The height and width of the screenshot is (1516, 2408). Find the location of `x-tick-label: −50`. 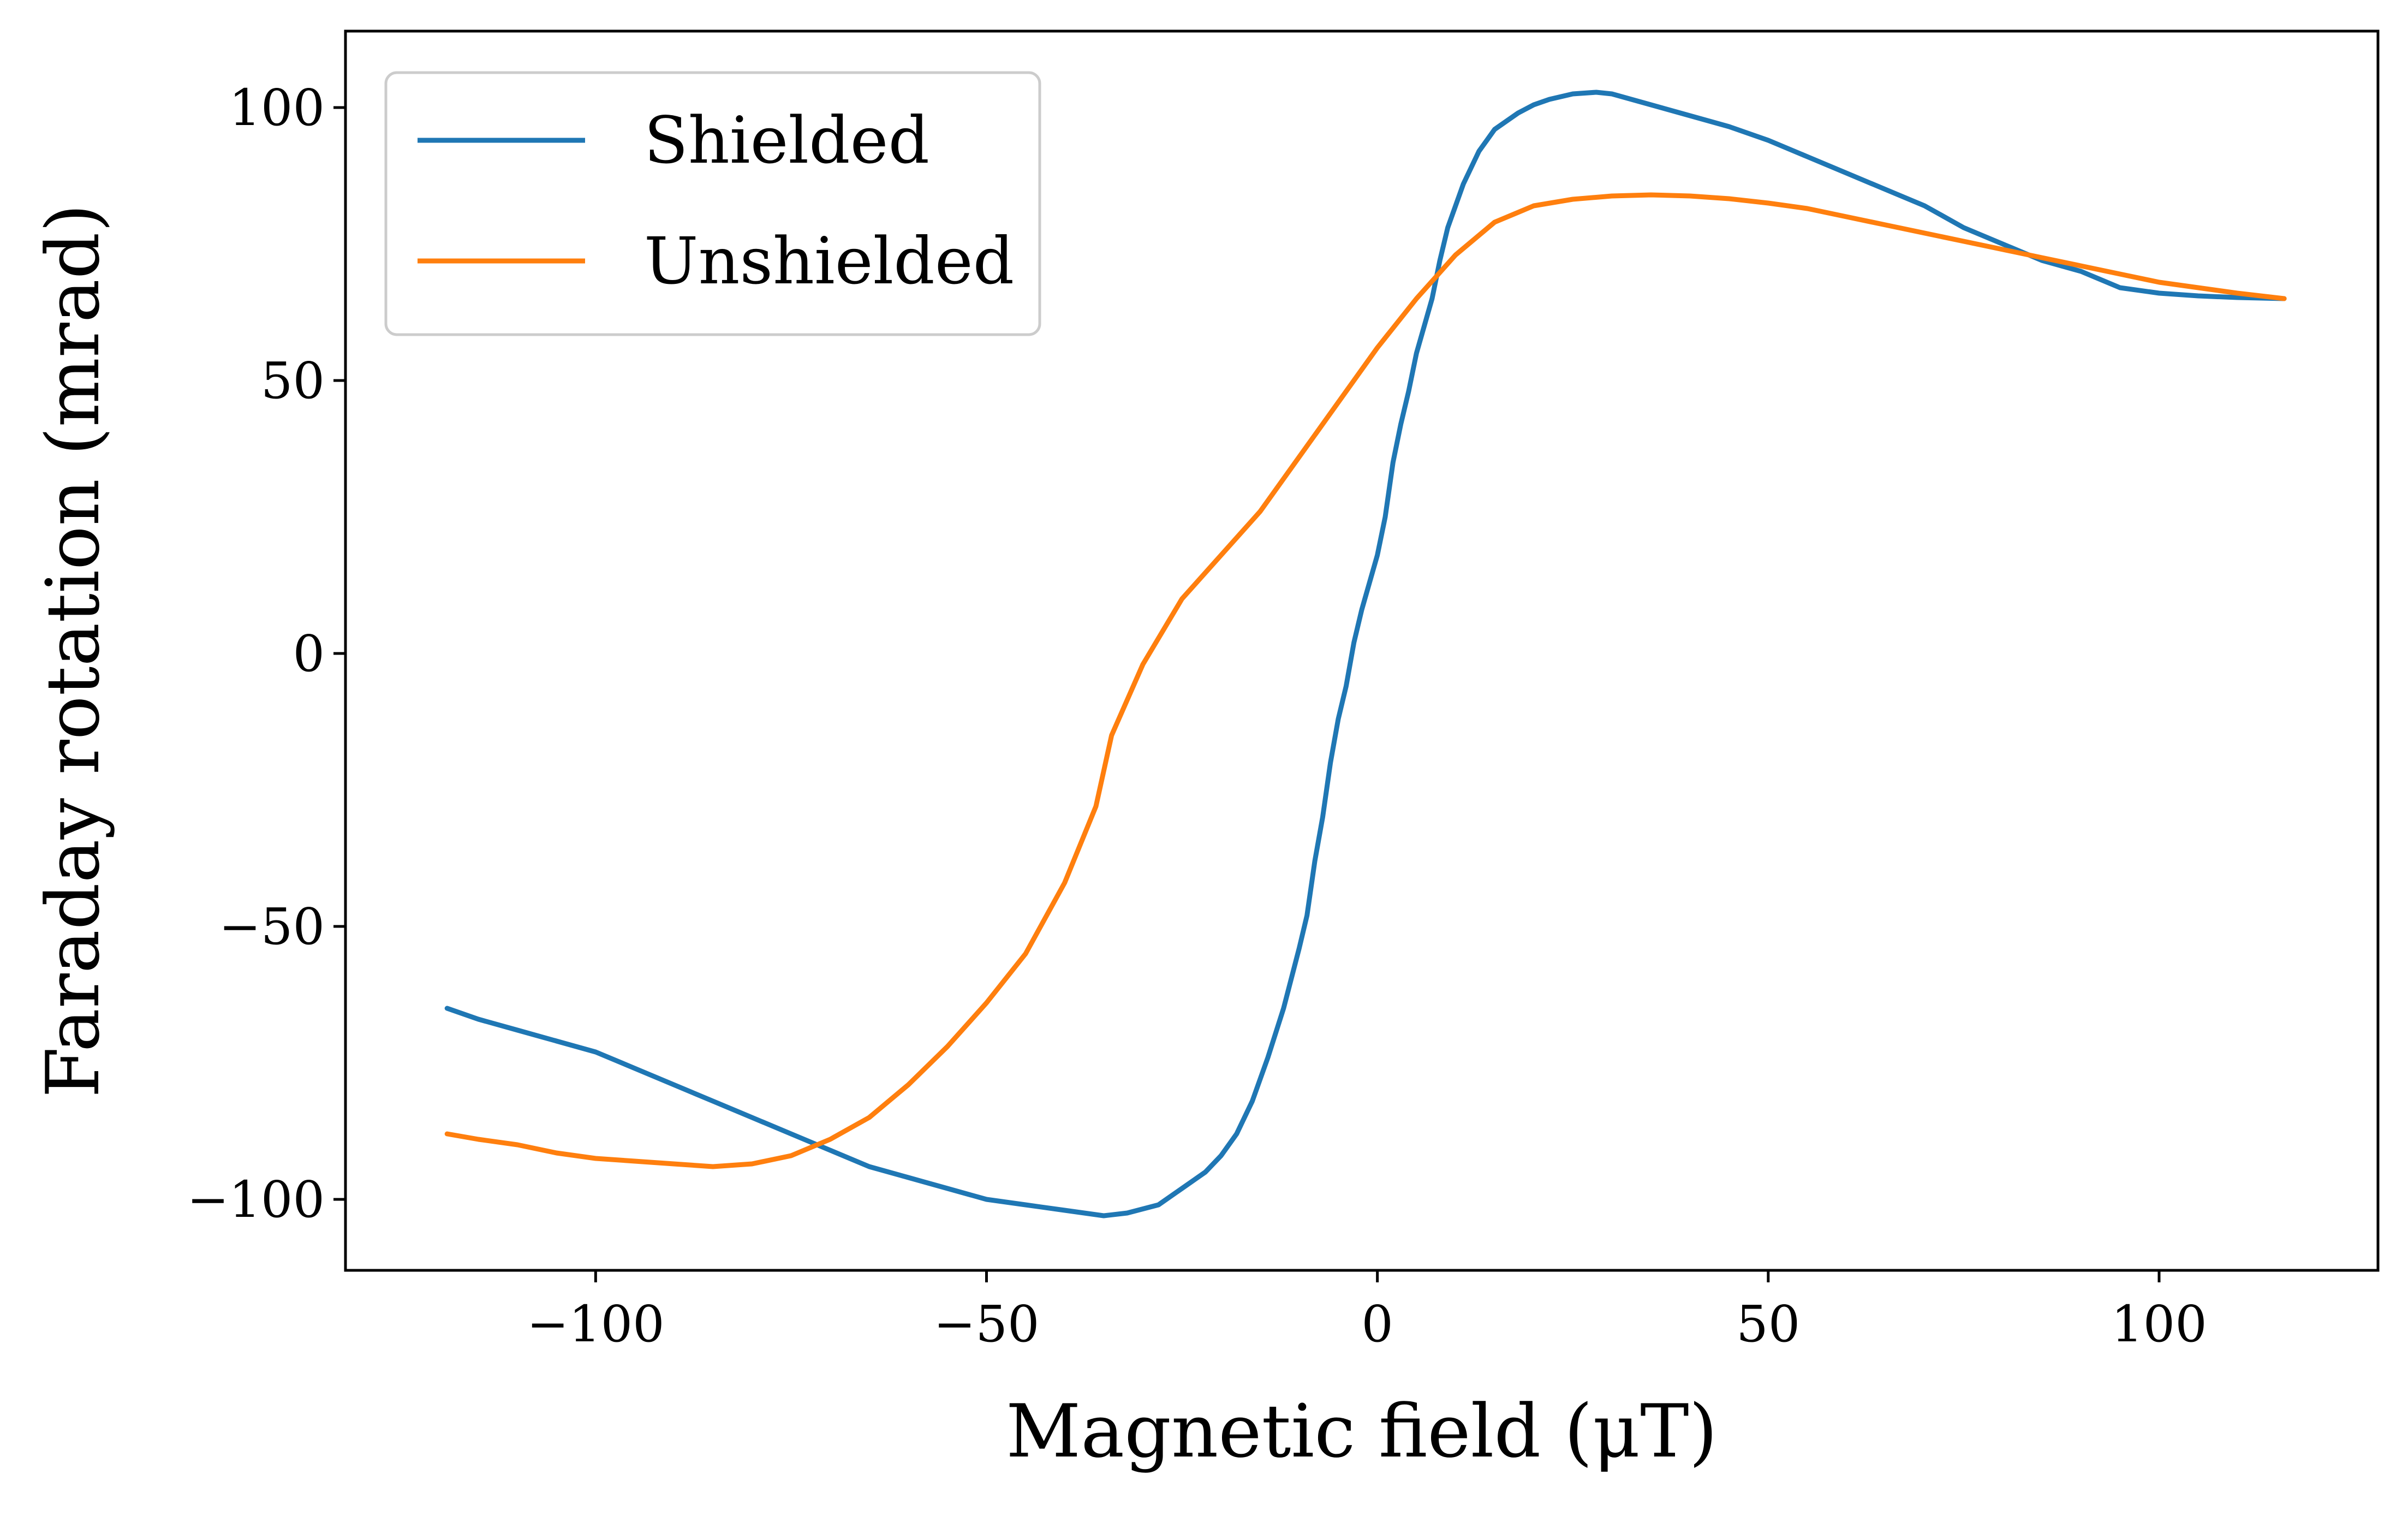

x-tick-label: −50 is located at coordinates (986, 1324).